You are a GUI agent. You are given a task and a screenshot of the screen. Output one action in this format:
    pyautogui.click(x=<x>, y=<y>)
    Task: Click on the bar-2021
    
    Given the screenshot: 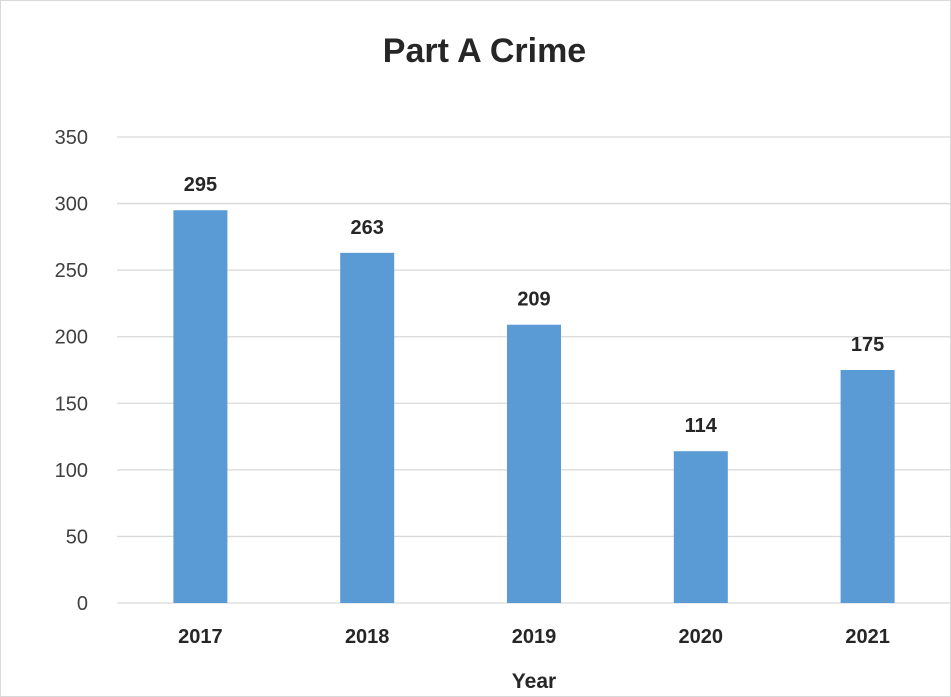 What is the action you would take?
    pyautogui.click(x=867, y=486)
    